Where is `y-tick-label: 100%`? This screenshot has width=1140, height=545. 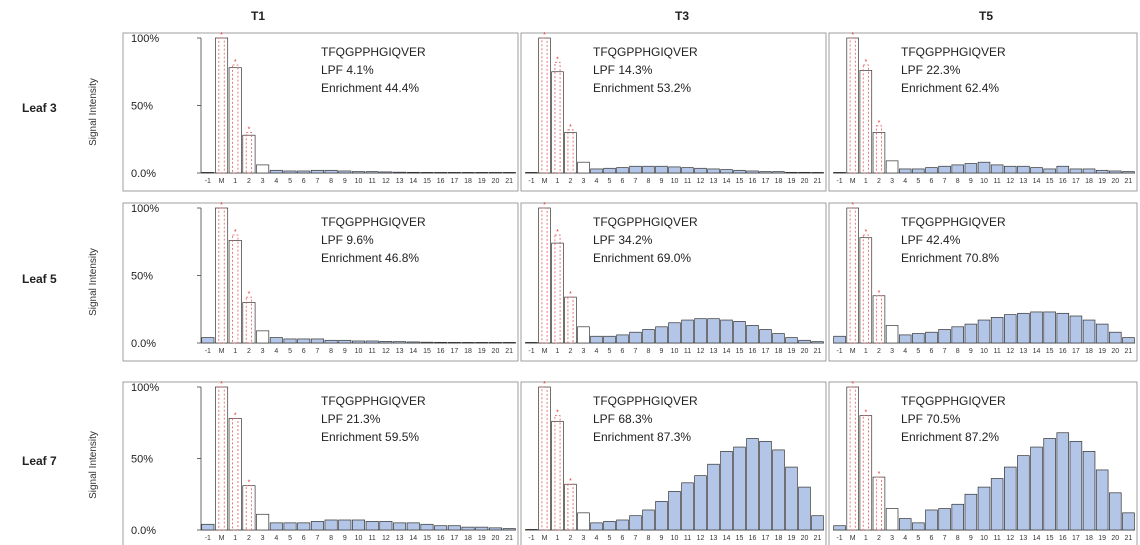
y-tick-label: 100% is located at coordinates (145, 388).